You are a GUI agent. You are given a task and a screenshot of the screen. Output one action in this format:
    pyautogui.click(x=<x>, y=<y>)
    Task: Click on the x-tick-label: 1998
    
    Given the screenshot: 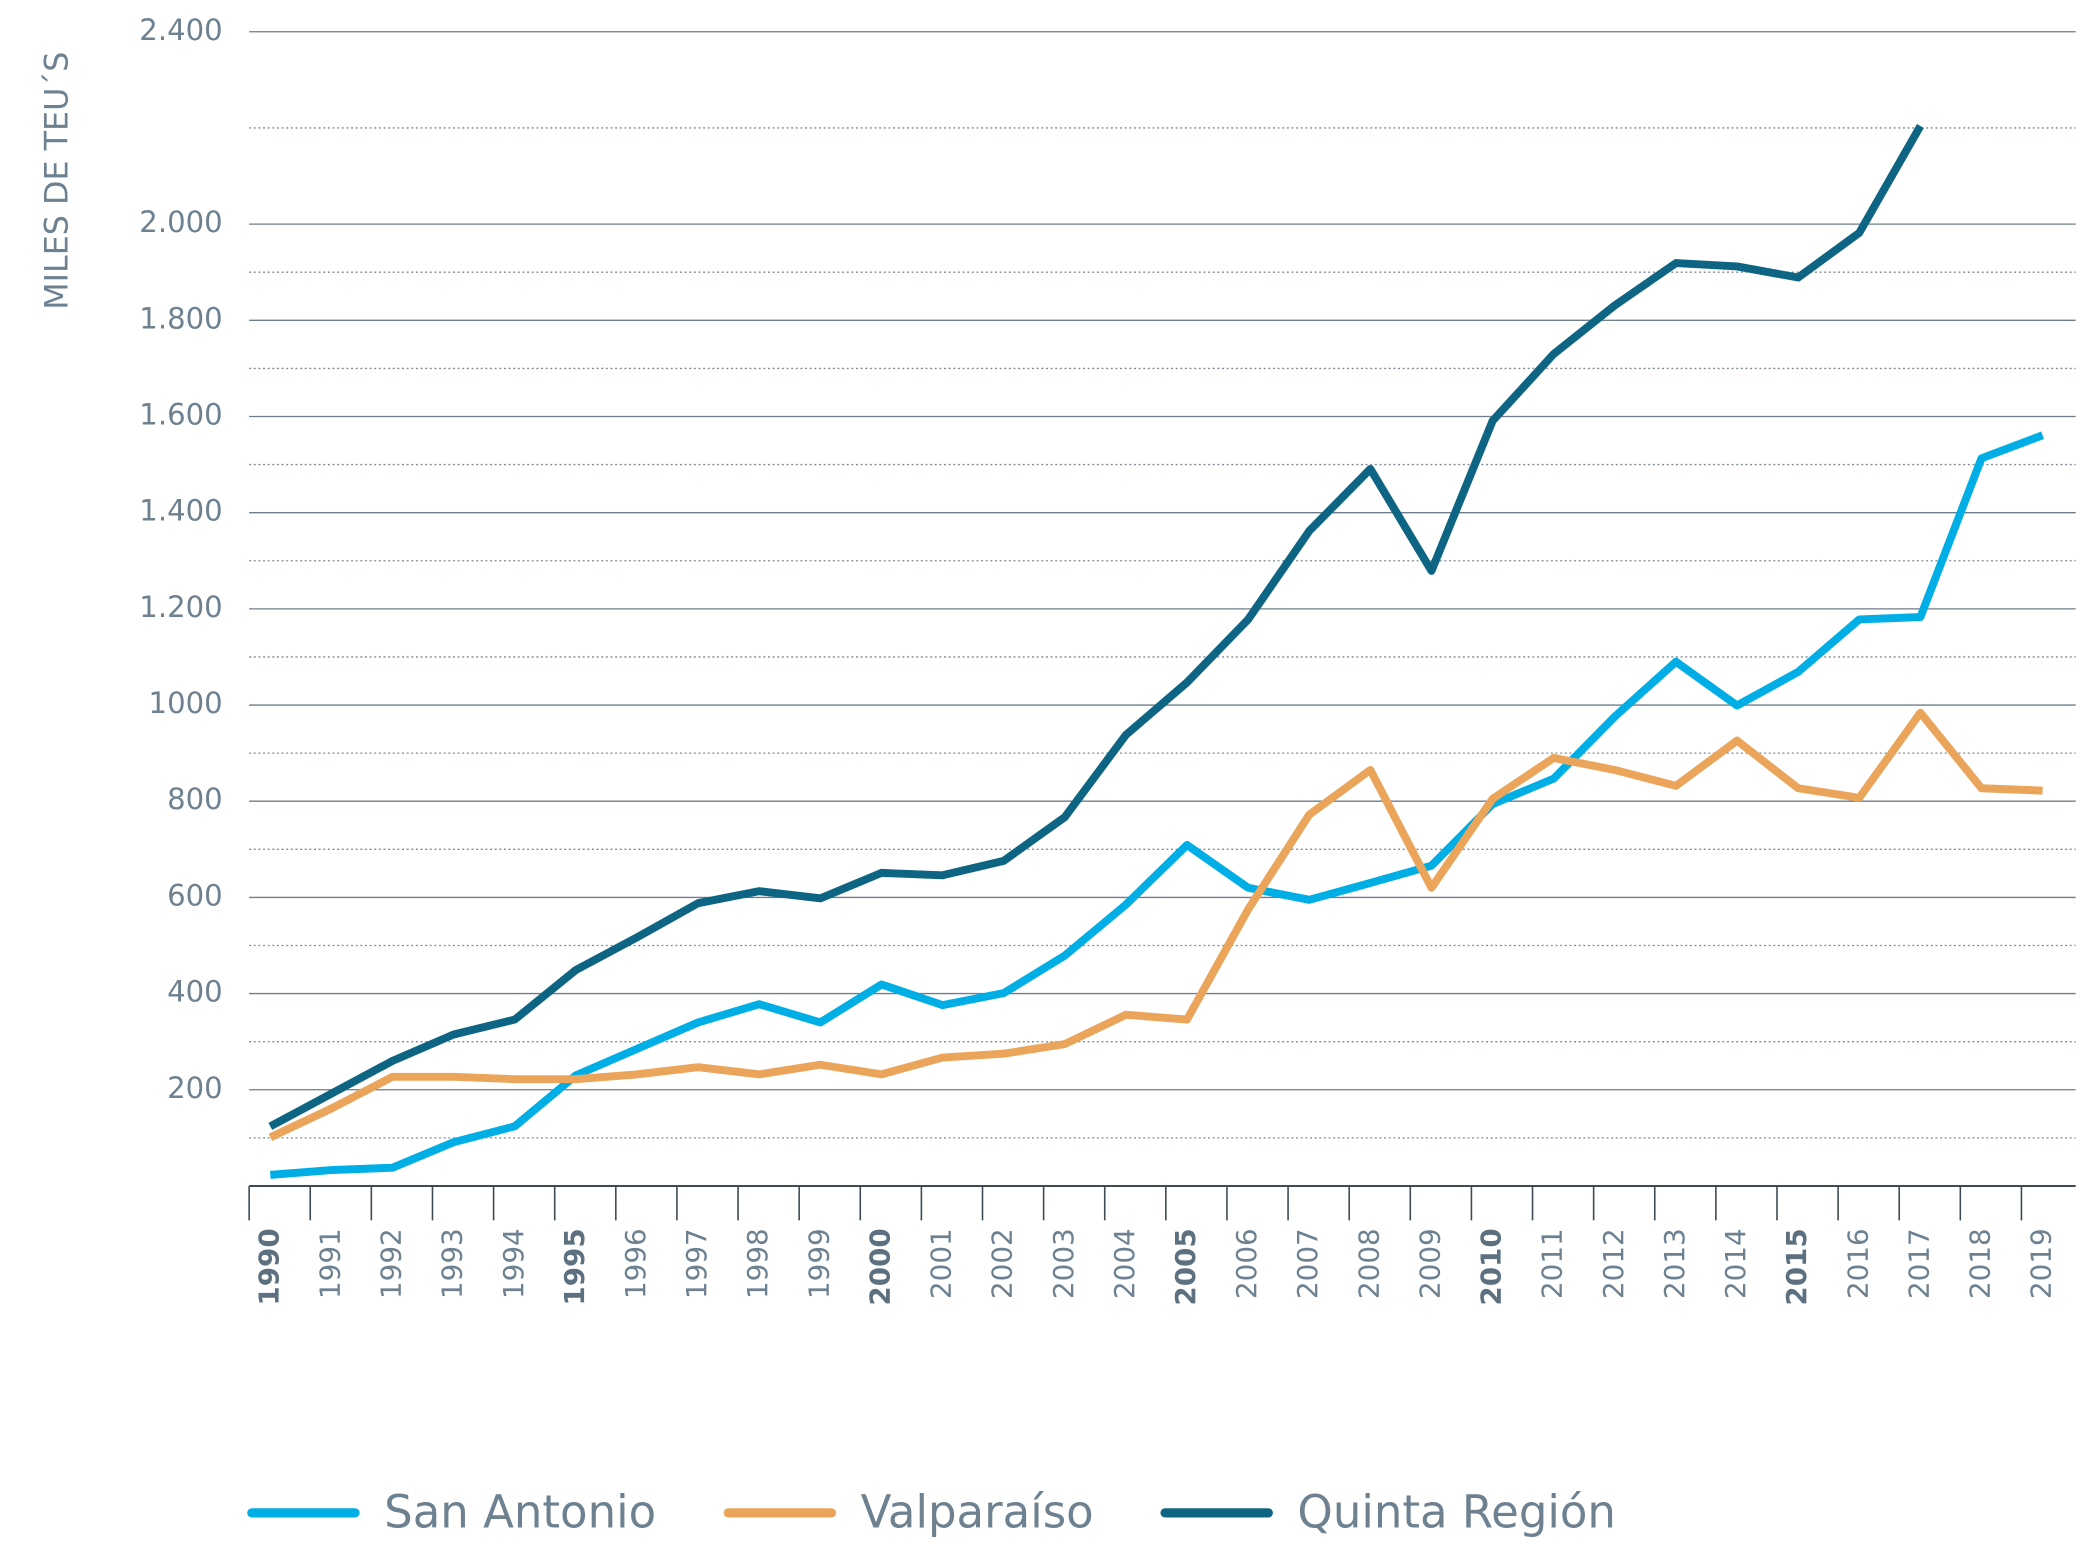 What is the action you would take?
    pyautogui.click(x=757, y=1263)
    